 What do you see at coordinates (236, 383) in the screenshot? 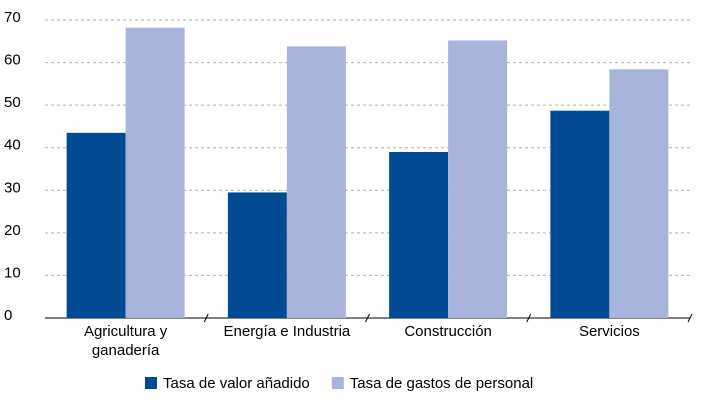
I see `legend-label: Tasa de valor añadido` at bounding box center [236, 383].